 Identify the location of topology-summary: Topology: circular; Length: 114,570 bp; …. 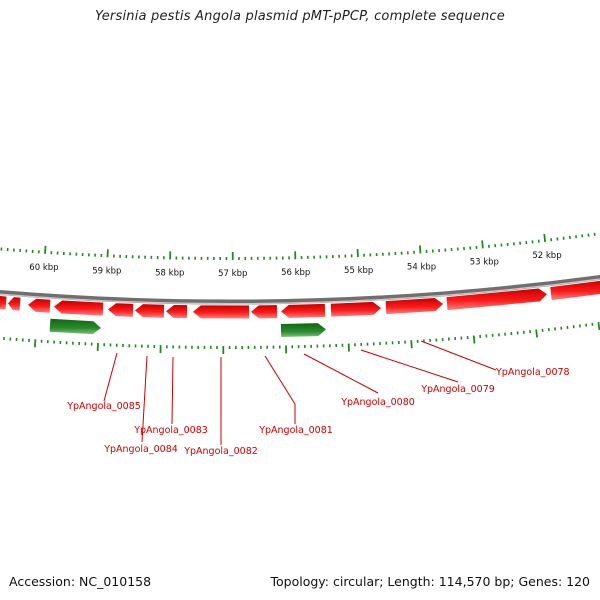
(430, 581).